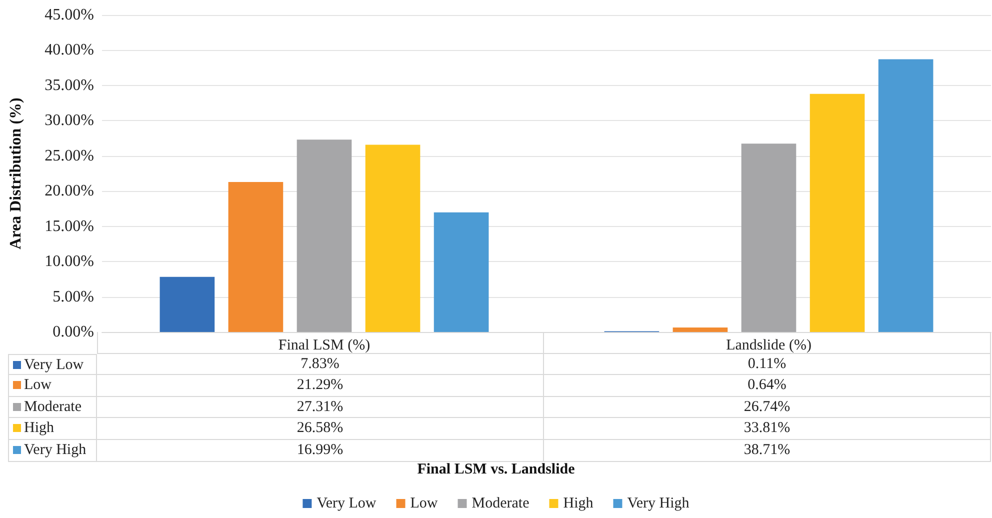 This screenshot has width=992, height=518. I want to click on y-tick-label: 25.00%, so click(69, 155).